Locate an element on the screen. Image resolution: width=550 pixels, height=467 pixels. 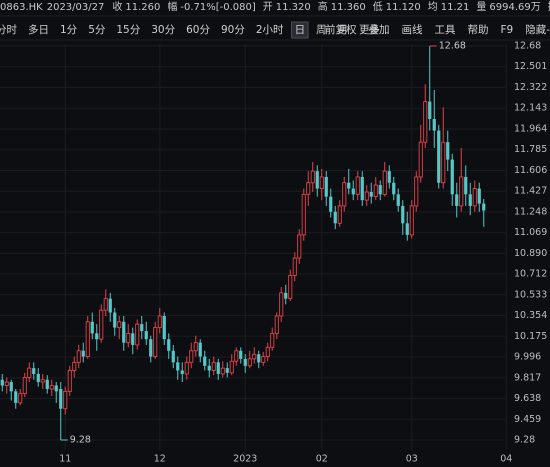
tool-button: 前复权 is located at coordinates (341, 29).